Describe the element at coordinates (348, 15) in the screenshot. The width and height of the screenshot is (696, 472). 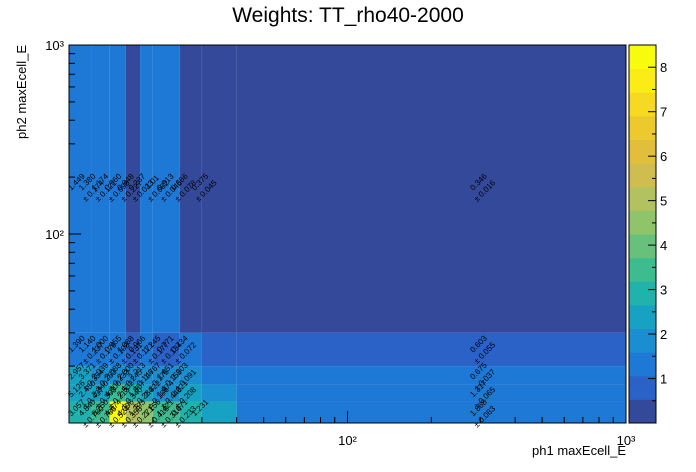
I see `chart-title: Weights: TT_rho40-2000` at that location.